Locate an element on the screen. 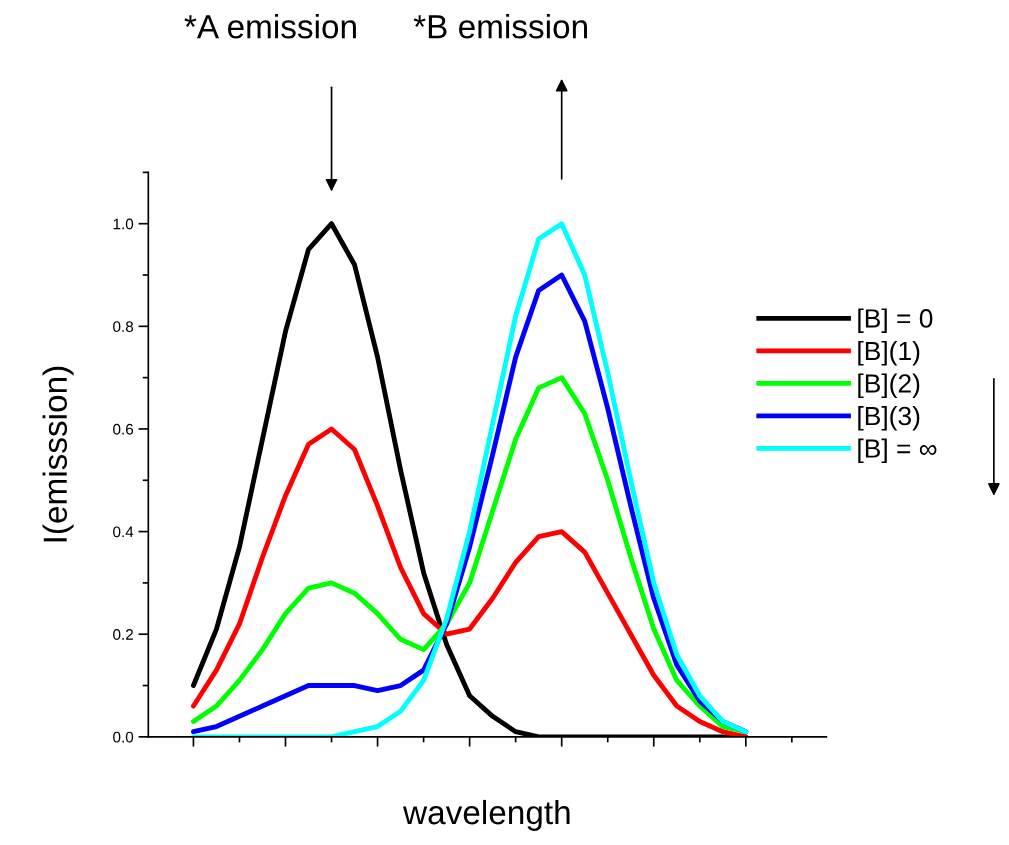 The image size is (1009, 845). legend-label: [B] = 0 is located at coordinates (895, 321).